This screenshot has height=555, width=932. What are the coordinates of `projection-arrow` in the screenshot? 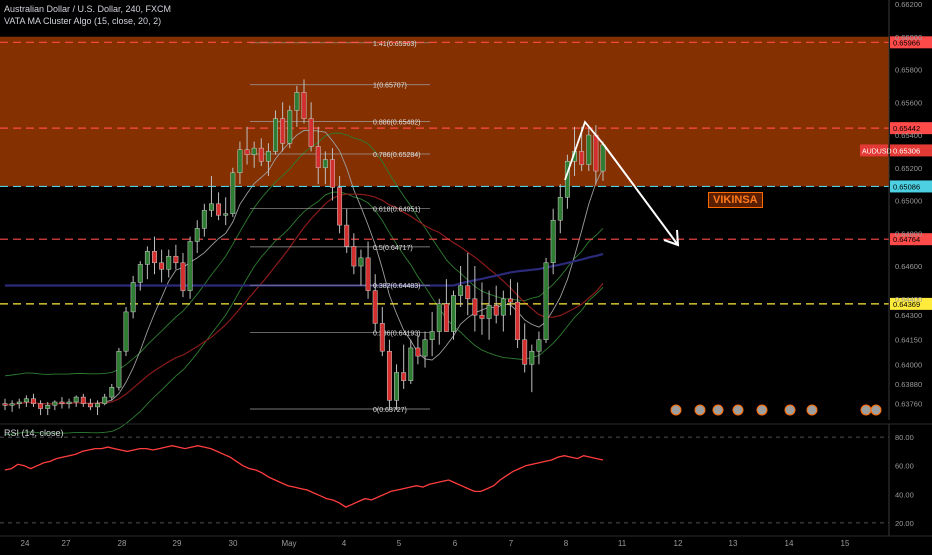 It's located at (641, 195).